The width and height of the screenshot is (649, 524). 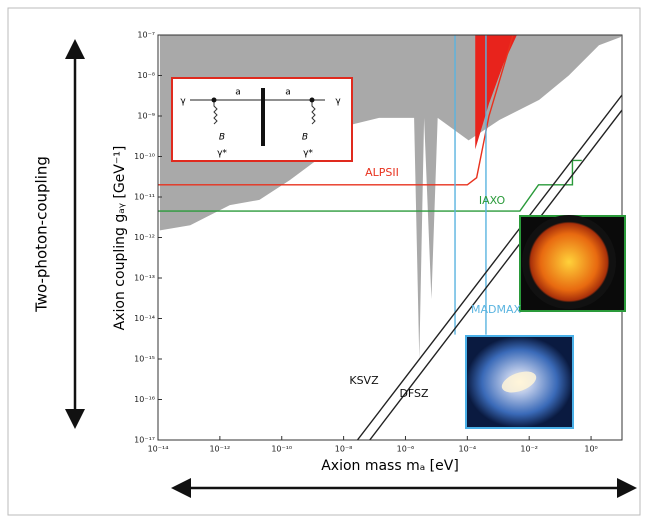 I want to click on side-label: Two-photon-coupling, so click(x=42, y=234).